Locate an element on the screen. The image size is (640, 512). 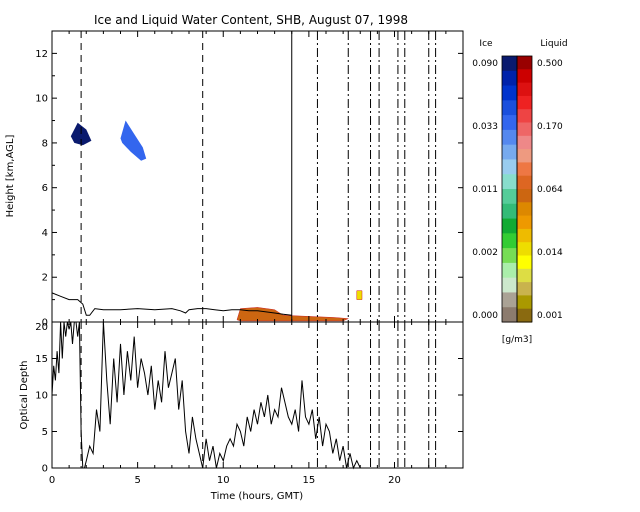
colorbar-liquid-tick-0: 0.500 is located at coordinates (550, 64).